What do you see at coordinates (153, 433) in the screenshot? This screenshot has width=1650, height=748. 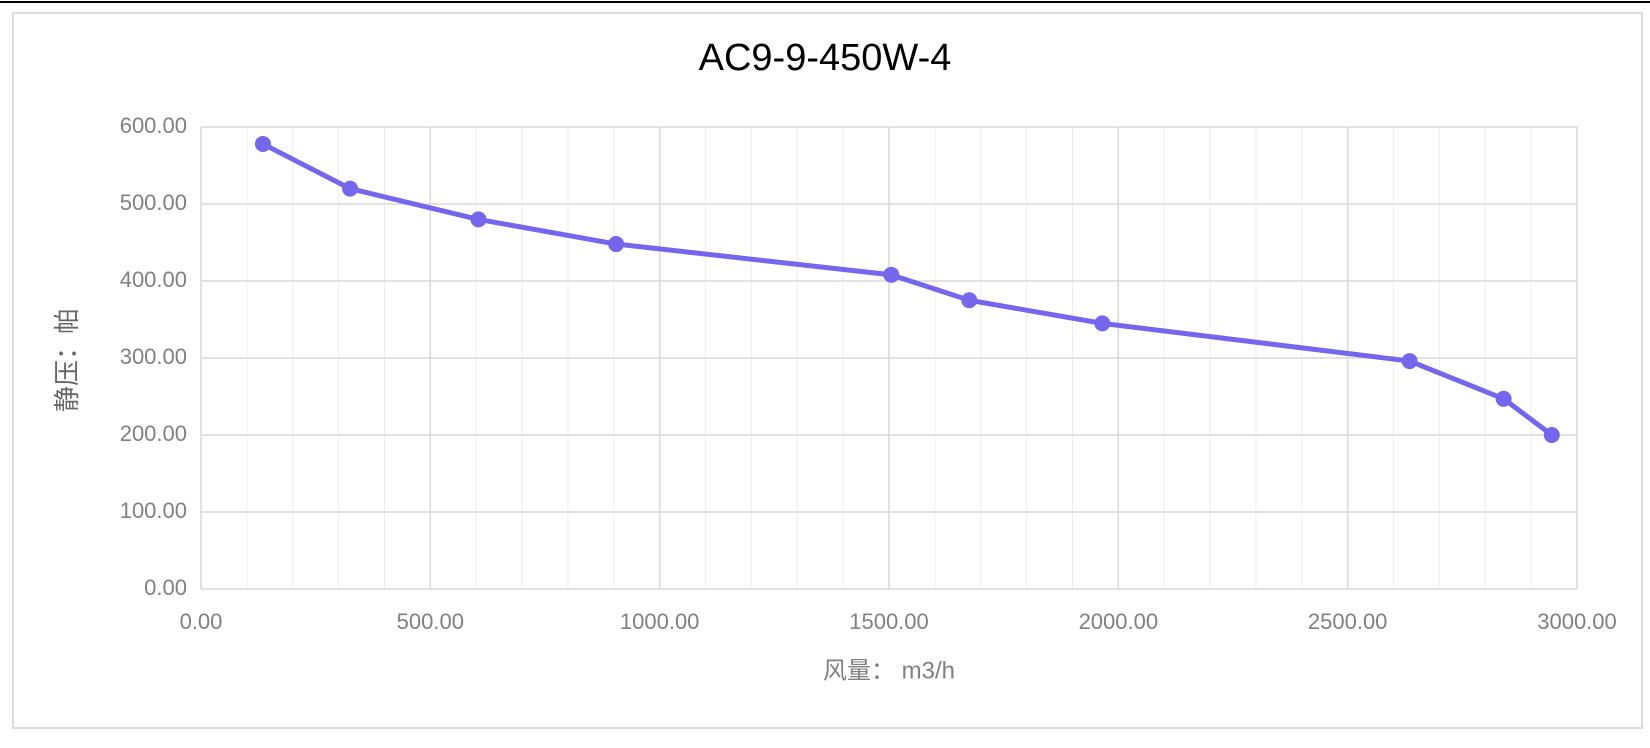 I see `y-tick-label: 200.00` at bounding box center [153, 433].